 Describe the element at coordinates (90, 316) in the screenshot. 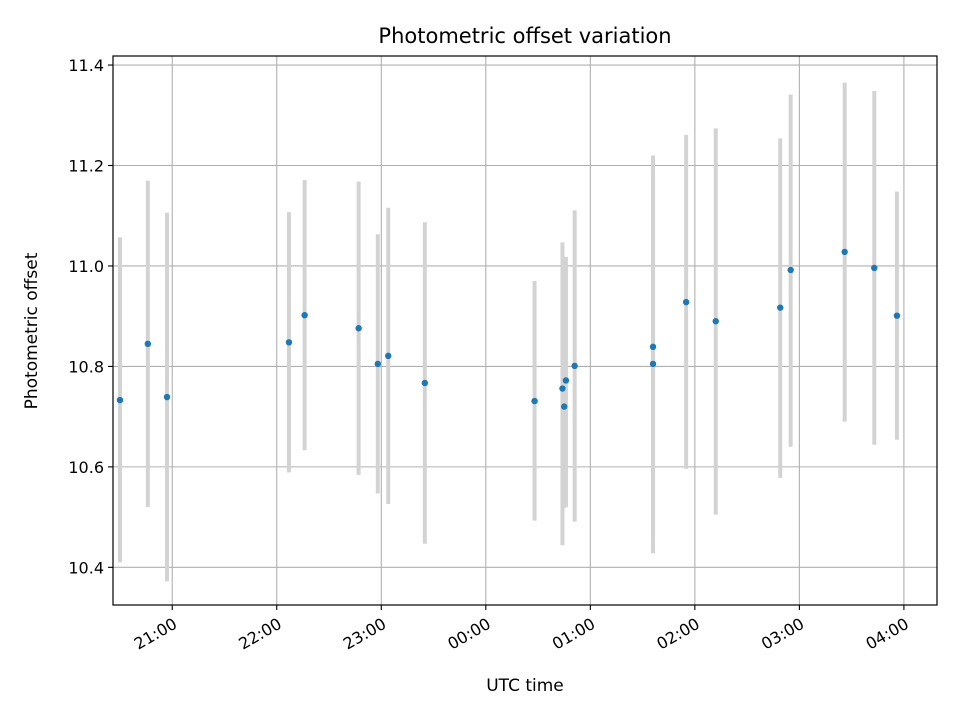

I see `y-axis-ticks: 10.4 10.6 10.8 11.0 11.2 11.4` at that location.